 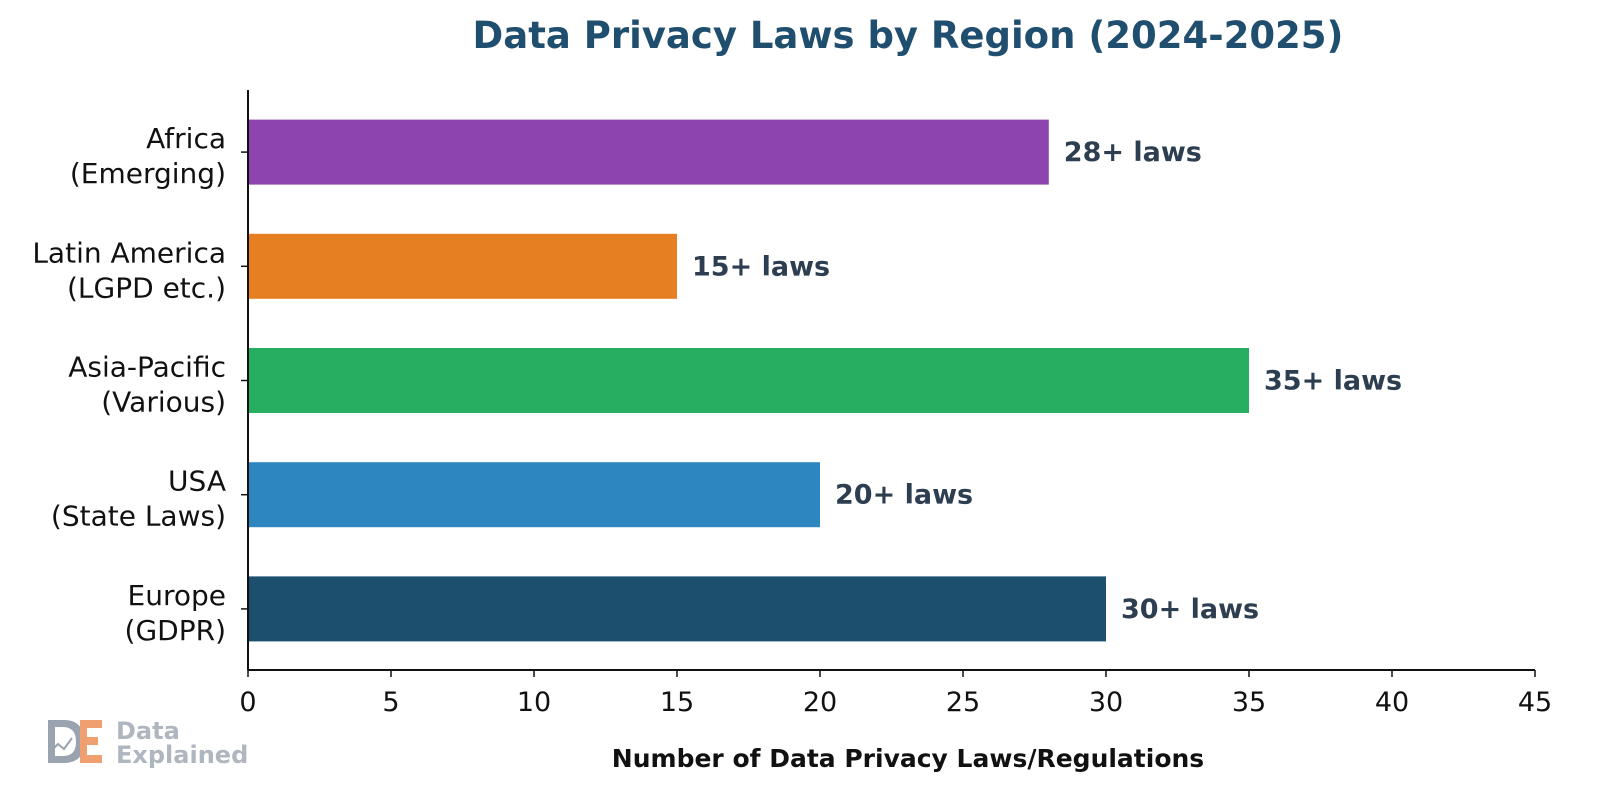 I want to click on x-tick-label-8: 40, so click(x=1392, y=702).